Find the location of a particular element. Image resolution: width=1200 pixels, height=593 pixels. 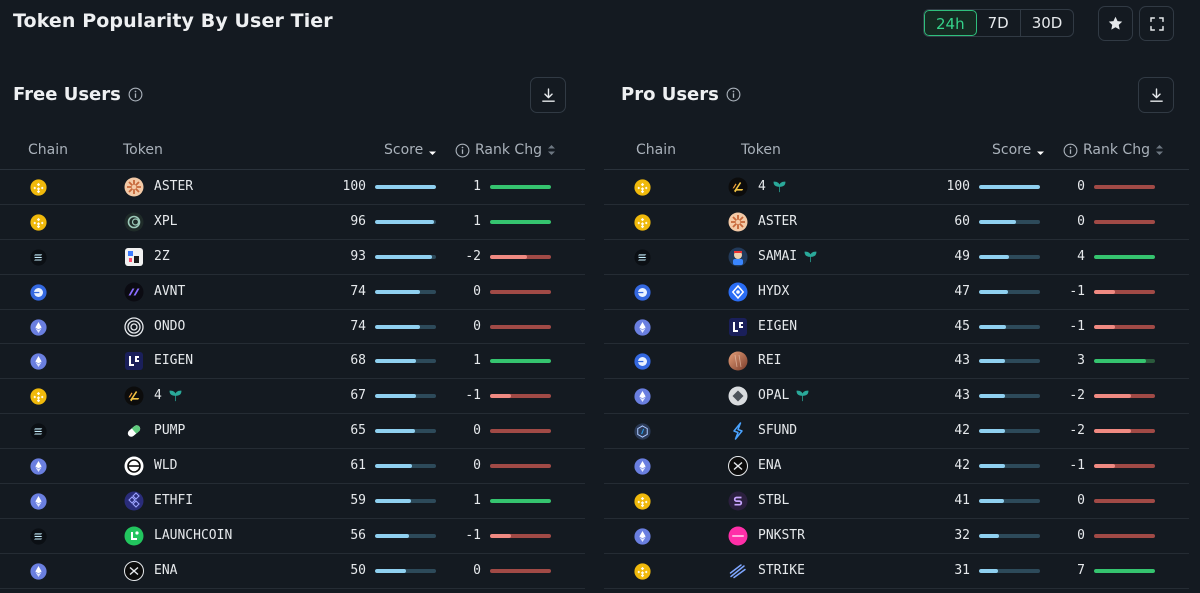

score-value: 43 is located at coordinates (962, 361).